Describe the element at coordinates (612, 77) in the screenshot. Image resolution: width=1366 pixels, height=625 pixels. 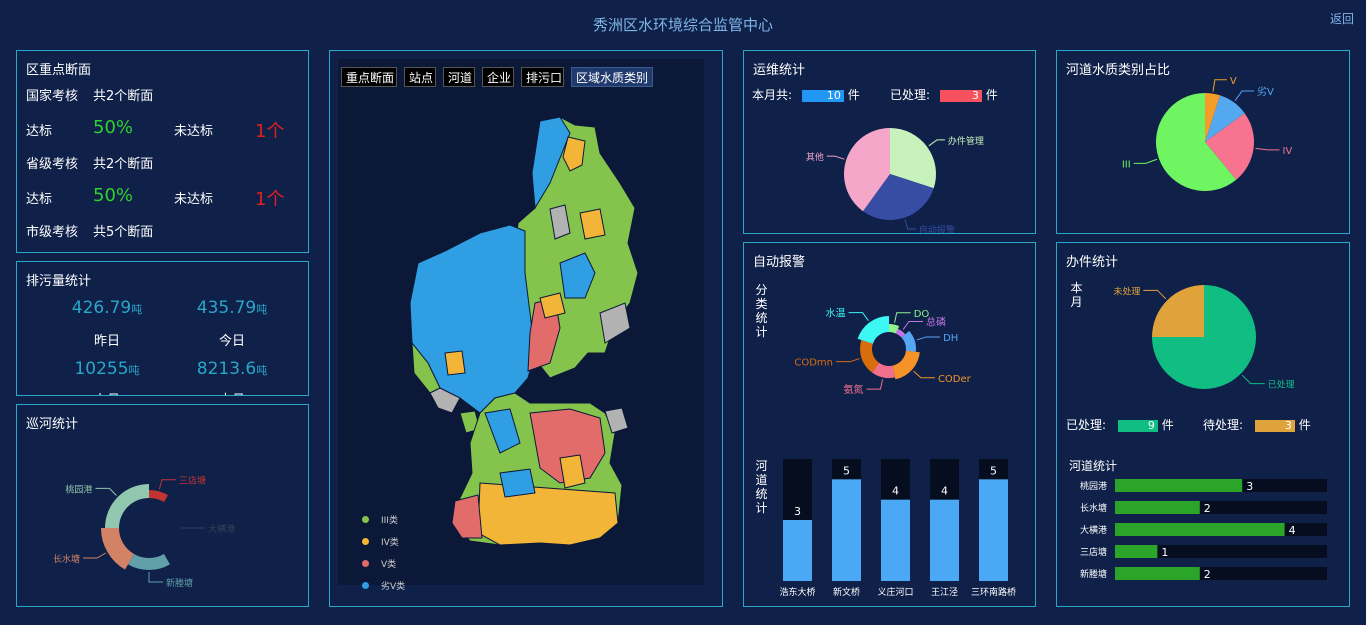
I see `map-tab-5: 区域水质类别` at that location.